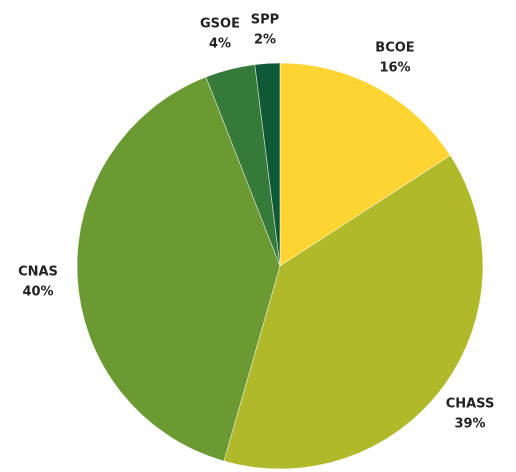  I want to click on slice-label: GSOE, so click(220, 24).